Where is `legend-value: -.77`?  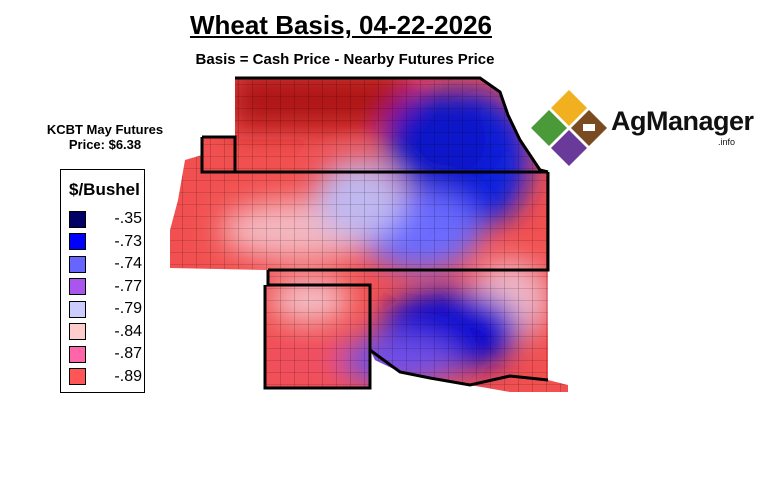
legend-value: -.77 is located at coordinates (128, 286).